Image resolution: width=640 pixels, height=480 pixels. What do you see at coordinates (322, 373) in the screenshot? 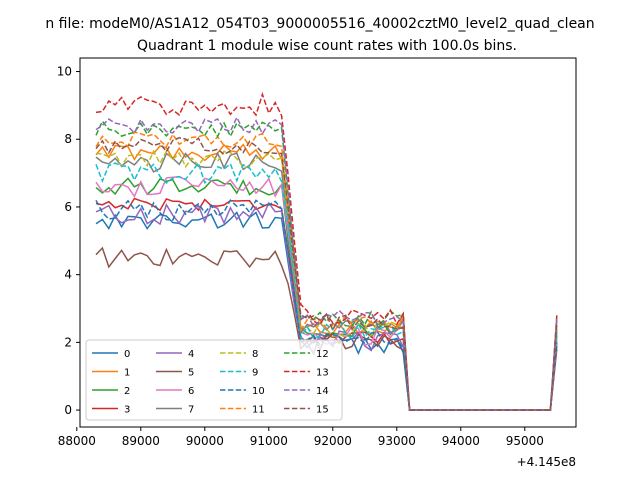
I see `legend-label-13: 13` at bounding box center [322, 373].